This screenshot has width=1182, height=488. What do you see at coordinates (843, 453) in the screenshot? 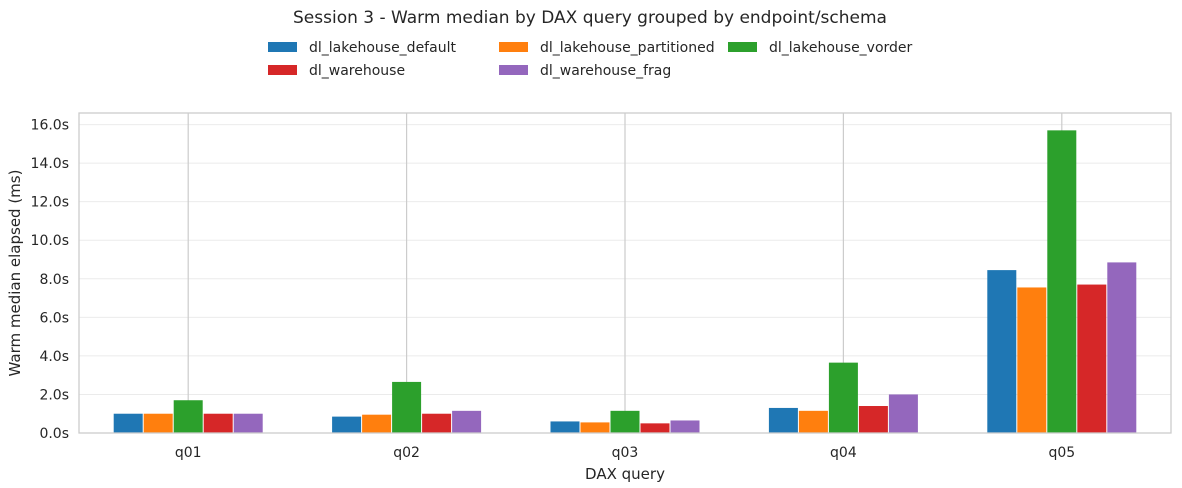
I see `x-tick-label: q04` at bounding box center [843, 453].